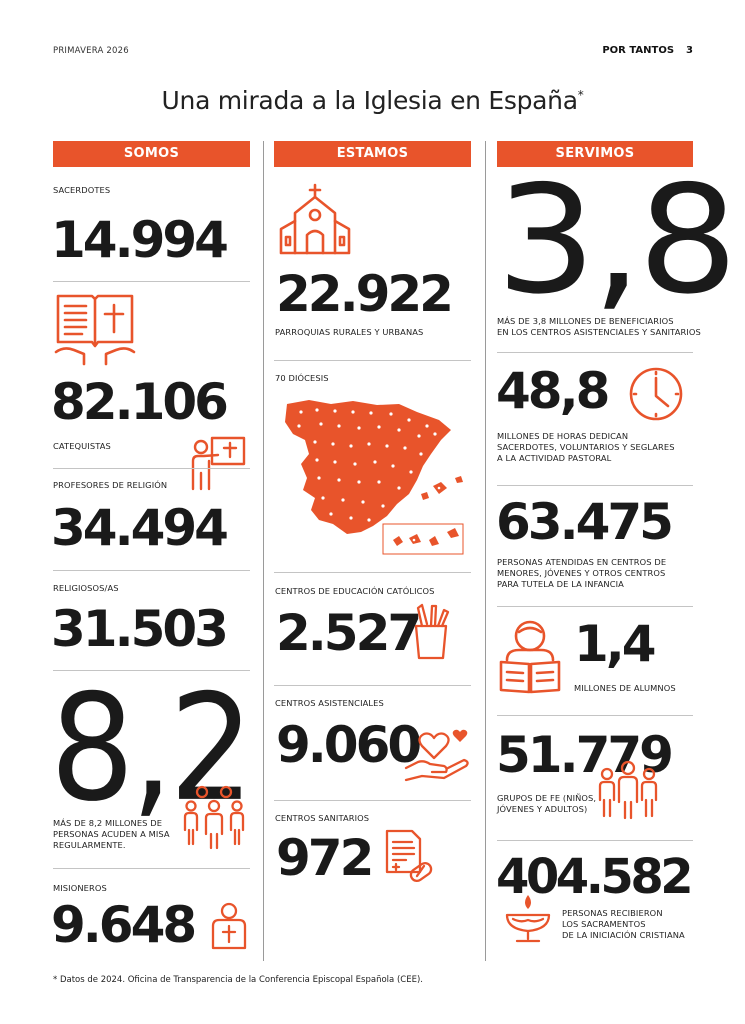 Image resolution: width=745 pixels, height=1024 pixels. I want to click on label-alumnos: MILLONES DE ALUMNOS, so click(625, 688).